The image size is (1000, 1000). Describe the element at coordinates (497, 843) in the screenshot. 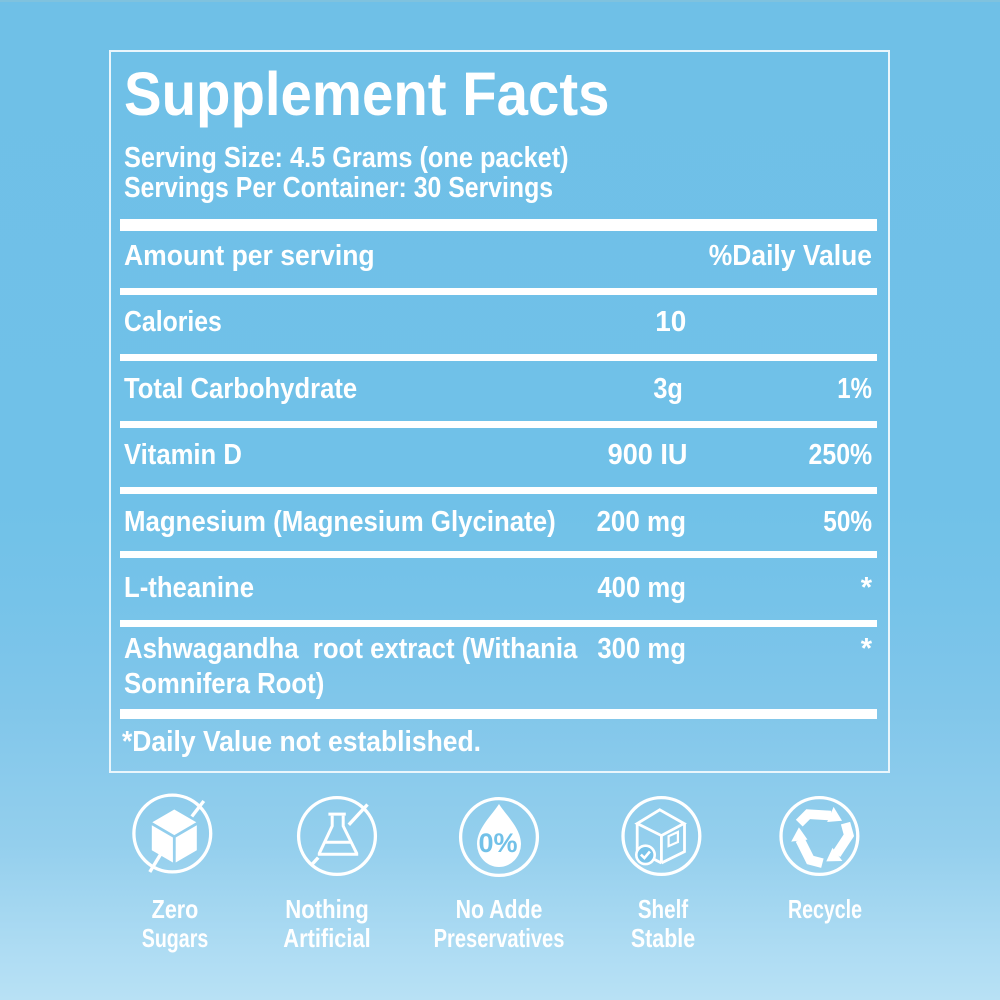

I see `svg-text: 0%` at that location.